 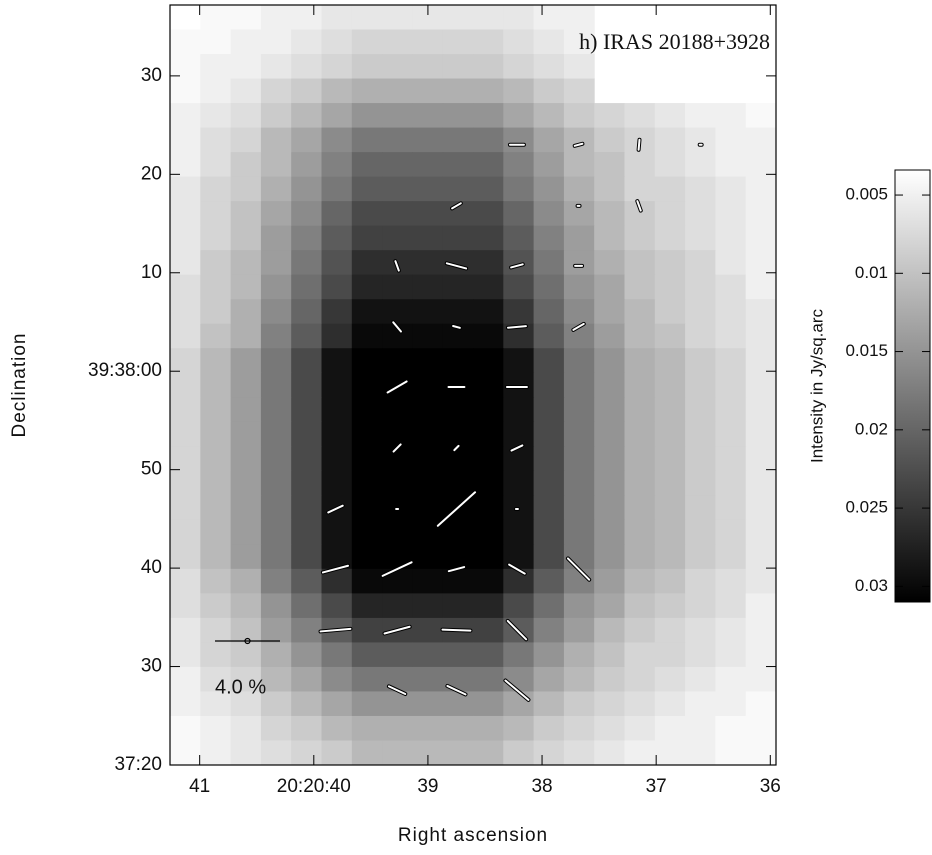 What do you see at coordinates (866, 350) in the screenshot?
I see `colorbar-tick-label: 0.015` at bounding box center [866, 350].